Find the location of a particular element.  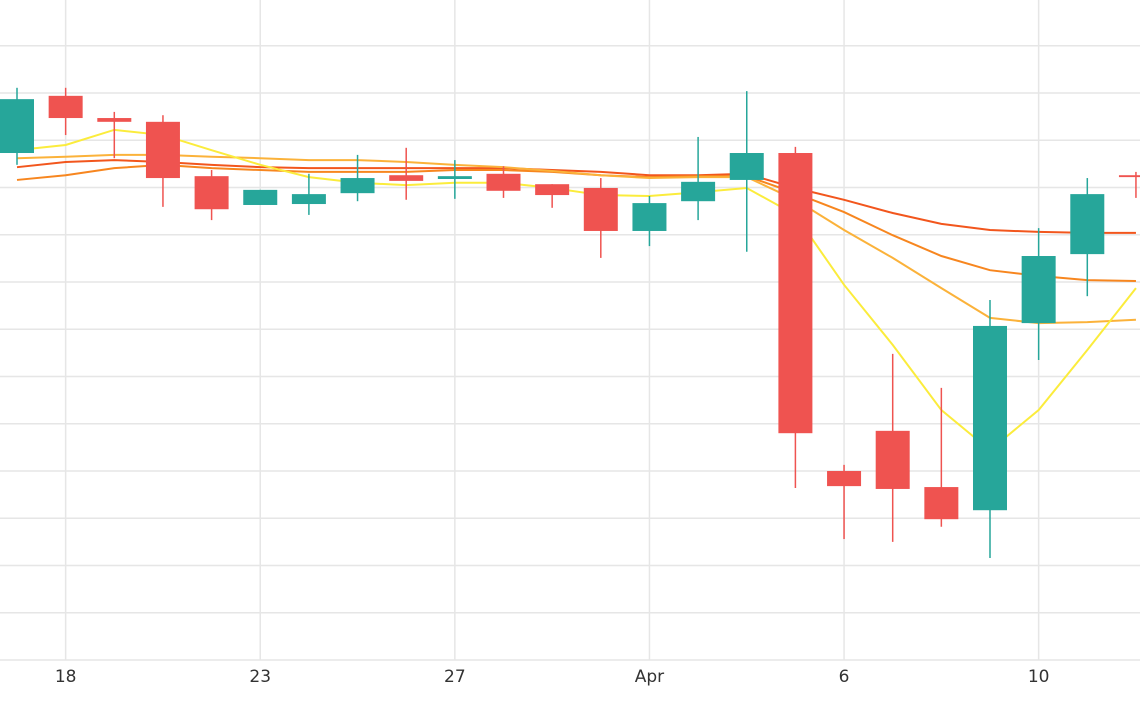

x-tick-label: 6 is located at coordinates (844, 677).